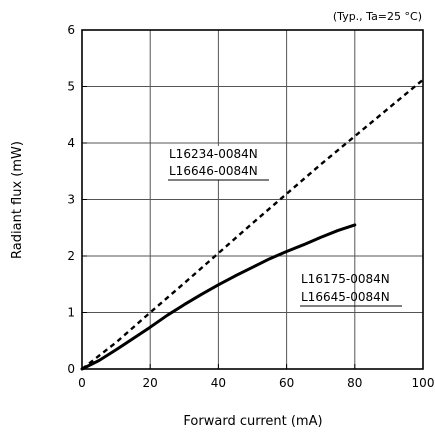 This screenshot has height=438, width=435. What do you see at coordinates (354, 383) in the screenshot?
I see `x-tick-label: 80` at bounding box center [354, 383].